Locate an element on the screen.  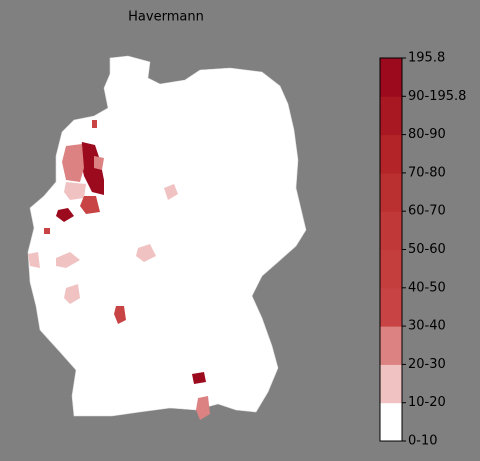
colorbar-label: 60-70 is located at coordinates (427, 211).